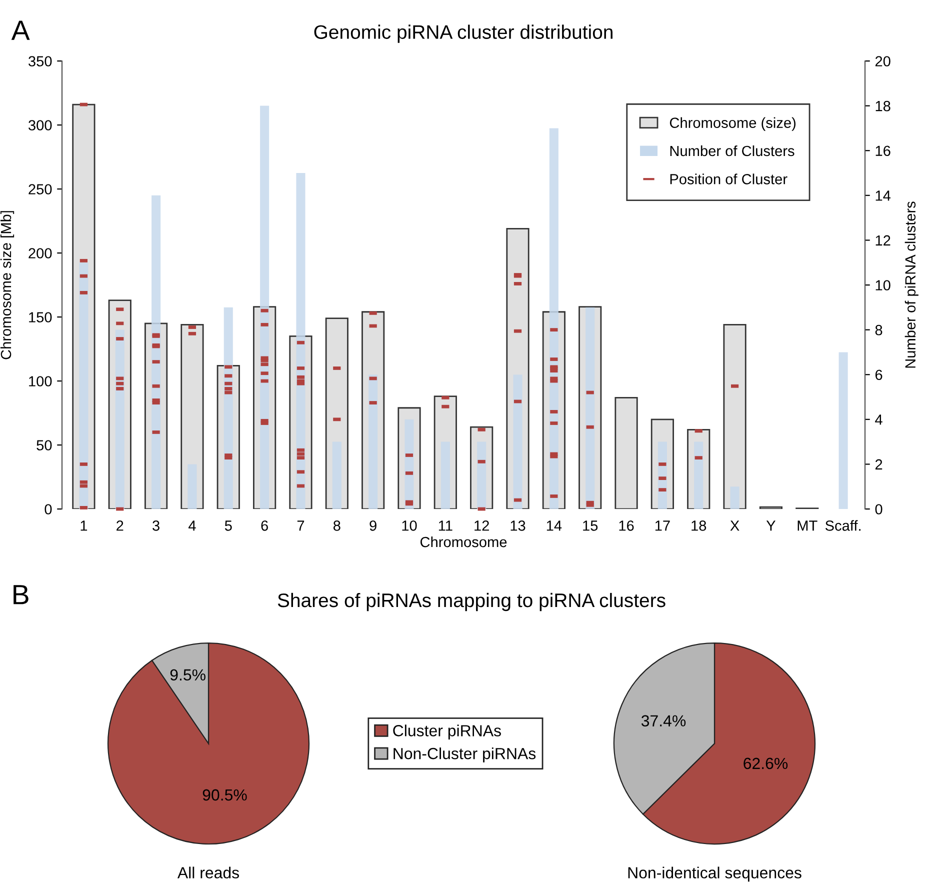 The image size is (943, 885). Describe the element at coordinates (883, 195) in the screenshot. I see `y2-tick-label: 14` at that location.